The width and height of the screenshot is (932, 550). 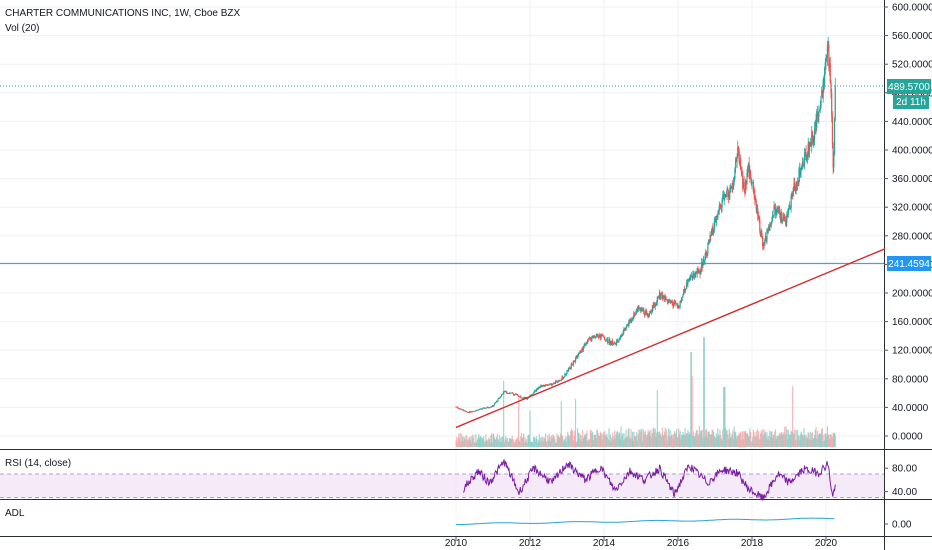 What do you see at coordinates (911, 102) in the screenshot?
I see `countdown-label: 2d 11h` at bounding box center [911, 102].